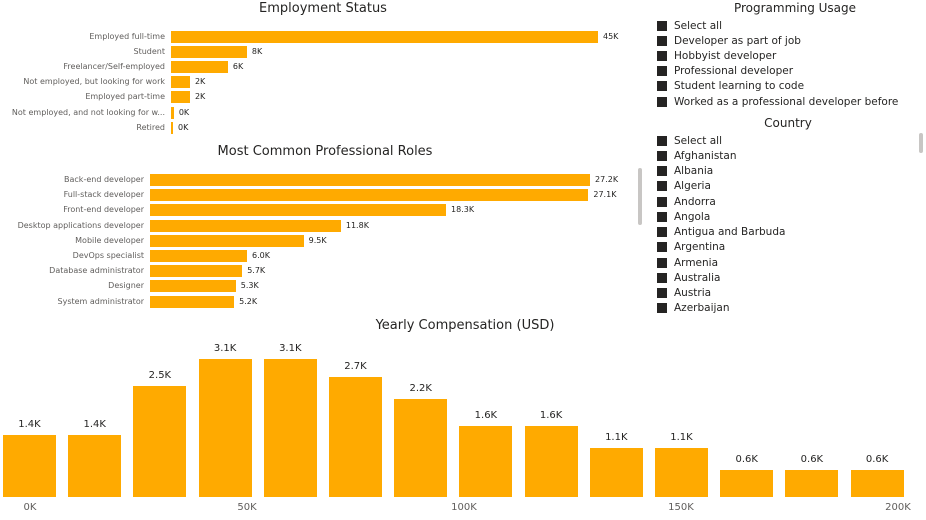 The width and height of the screenshot is (926, 520). I want to click on bar-category-label: Designer, so click(126, 286).